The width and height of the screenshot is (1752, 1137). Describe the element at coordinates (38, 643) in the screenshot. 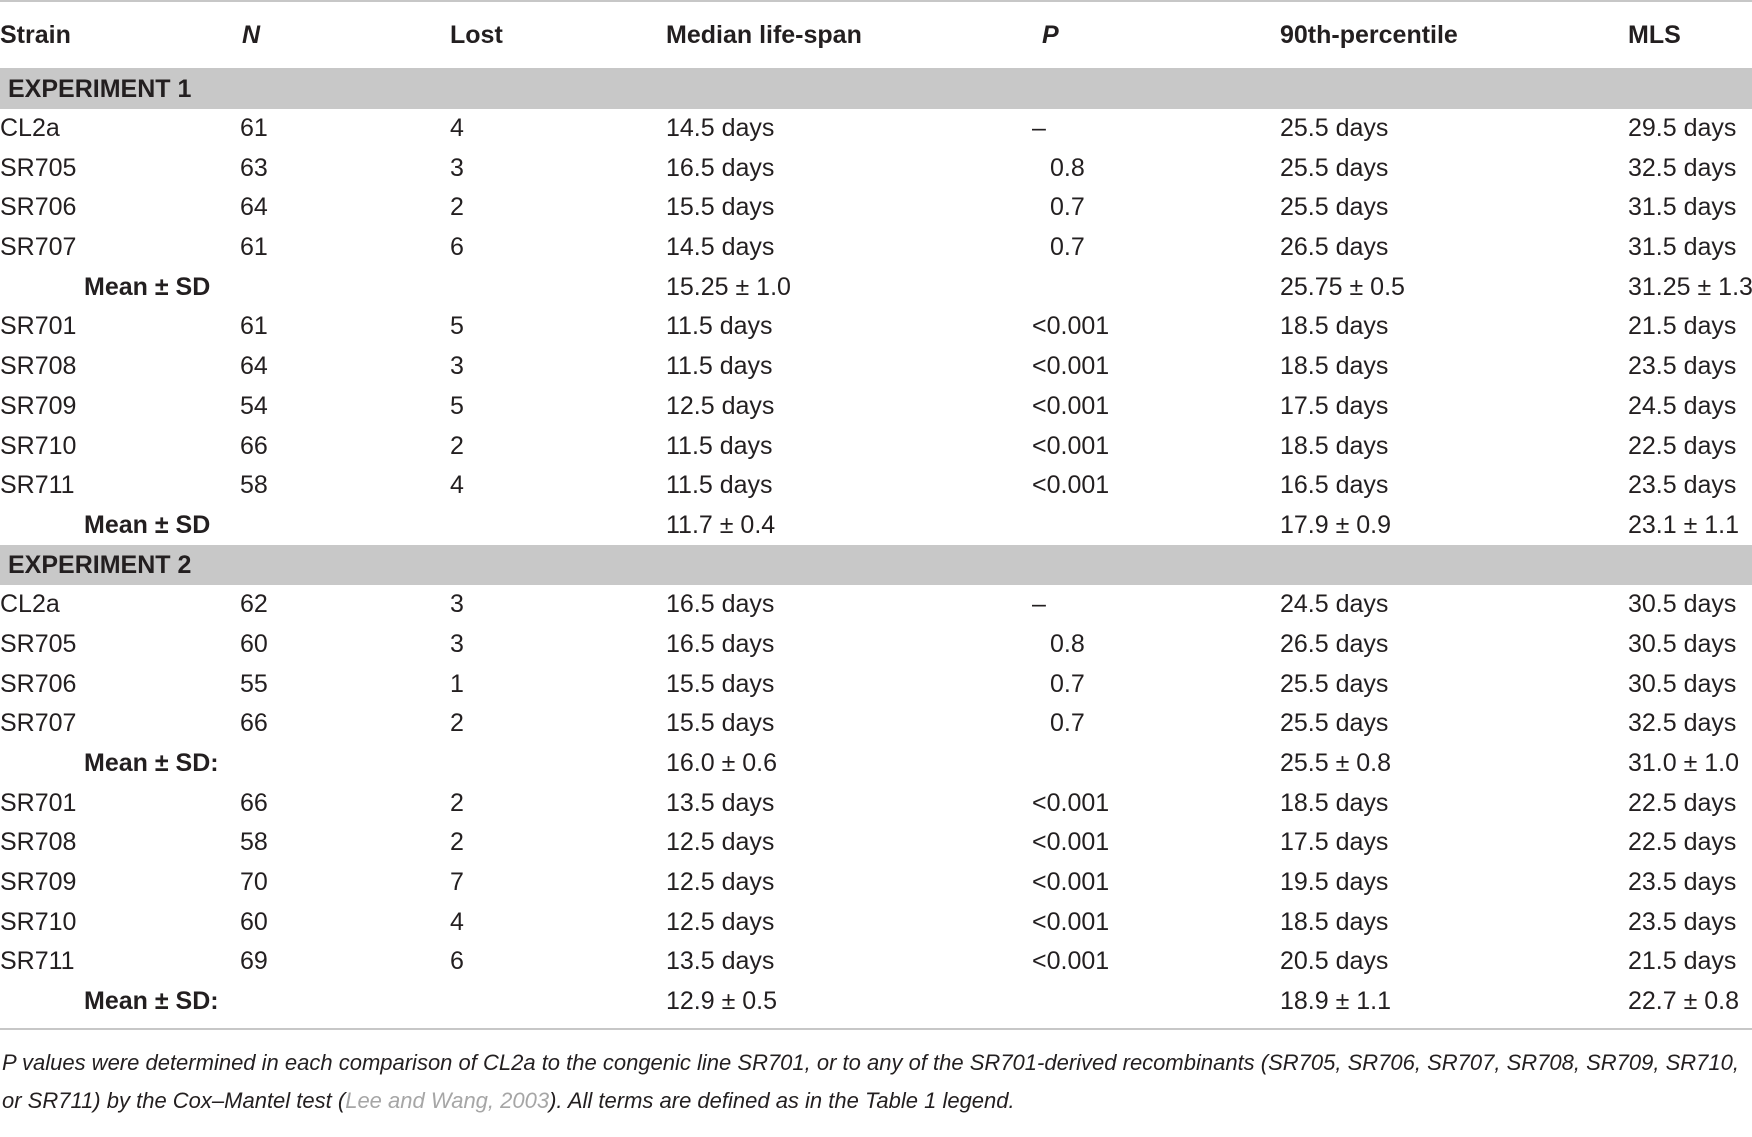

I see `cell-strain: SR705` at that location.